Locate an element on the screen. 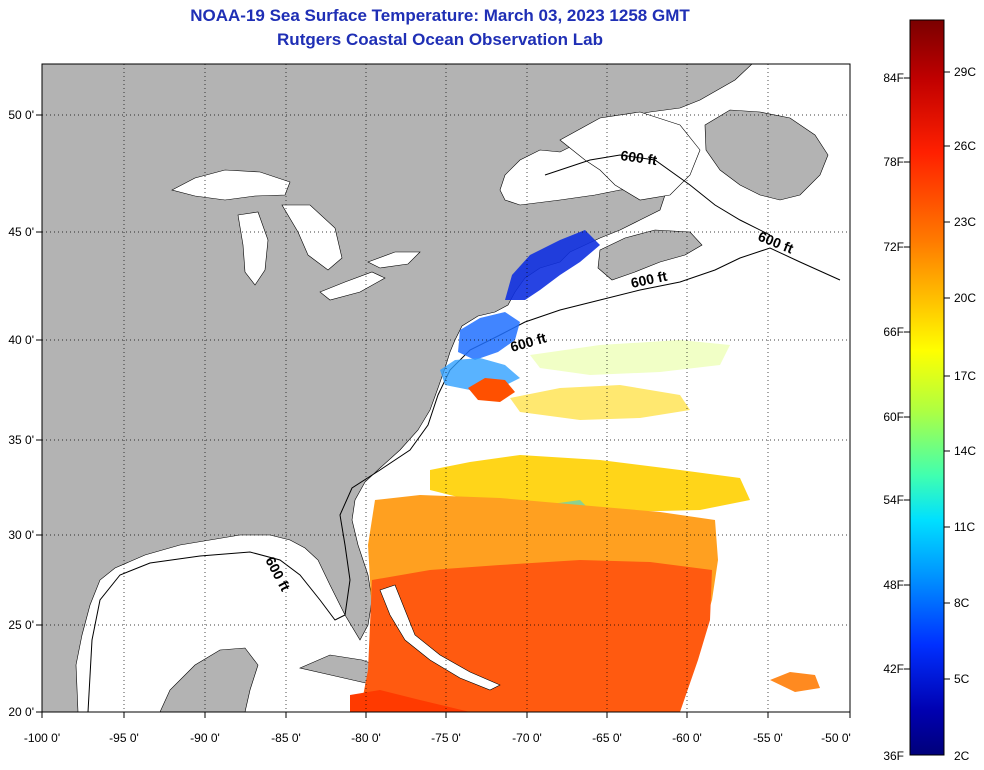 Image resolution: width=984 pixels, height=770 pixels. sst-cold-gulf-of-maine is located at coordinates (552, 265).